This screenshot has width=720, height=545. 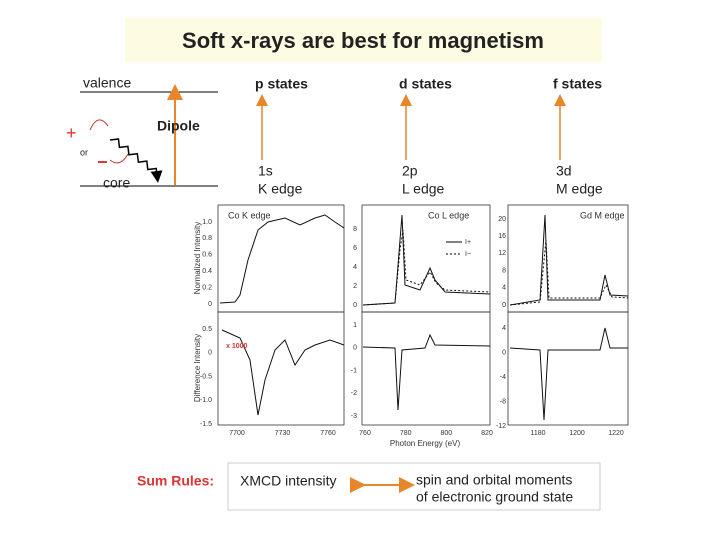 What do you see at coordinates (249, 215) in the screenshot?
I see `panel-label: Co K edge` at bounding box center [249, 215].